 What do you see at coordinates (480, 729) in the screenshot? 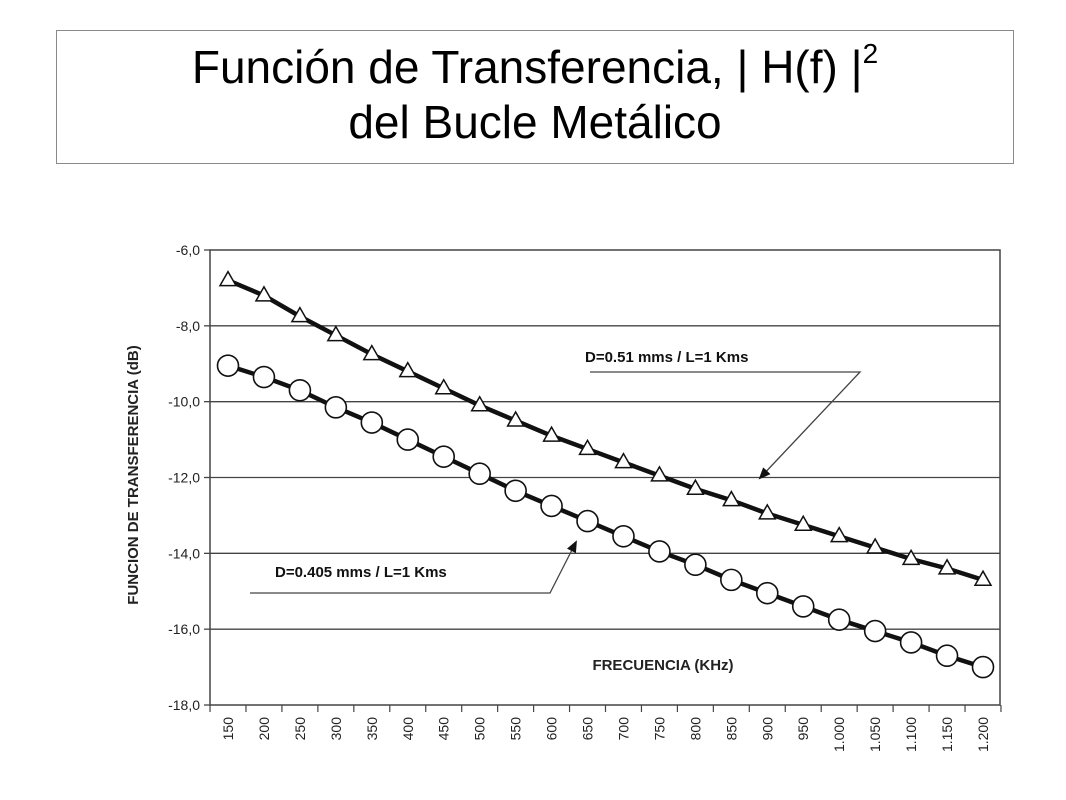
I see `x-tick-label: 500` at bounding box center [480, 729].